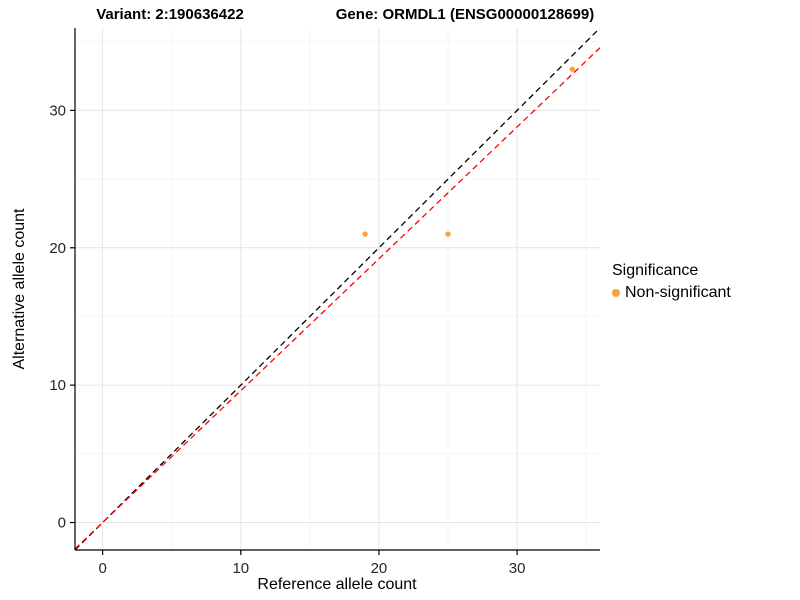  What do you see at coordinates (655, 270) in the screenshot?
I see `legend-title: Significance` at bounding box center [655, 270].